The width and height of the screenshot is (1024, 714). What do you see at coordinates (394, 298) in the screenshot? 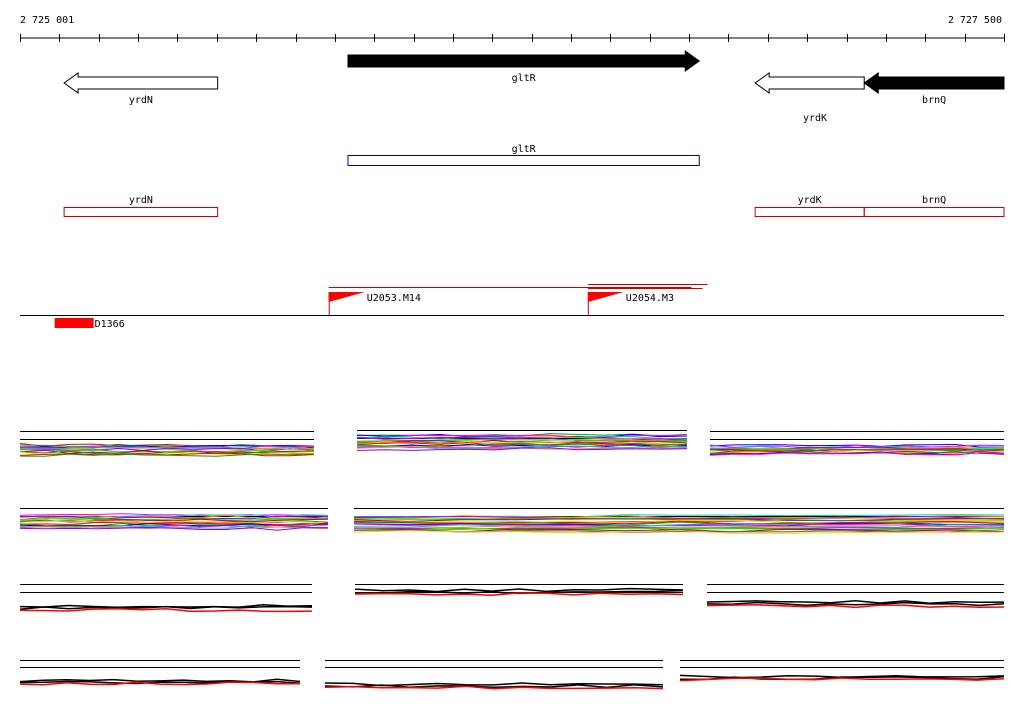
I see `tu-label-U2053.M14: U2053.M14` at bounding box center [394, 298].